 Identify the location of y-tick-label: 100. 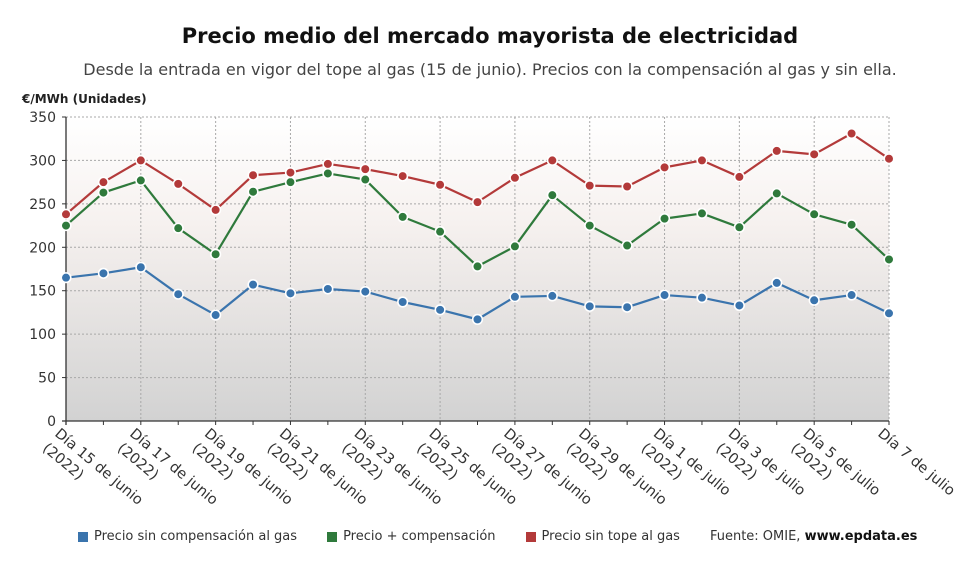
(42, 335).